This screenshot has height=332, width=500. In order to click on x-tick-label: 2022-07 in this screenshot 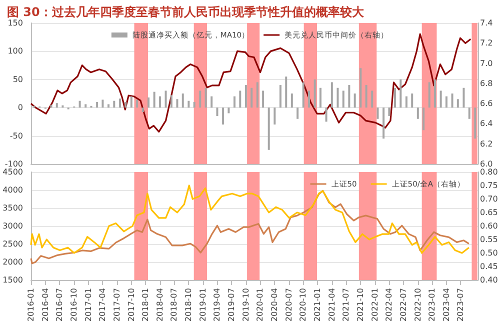, I will do `click(403, 305)`.